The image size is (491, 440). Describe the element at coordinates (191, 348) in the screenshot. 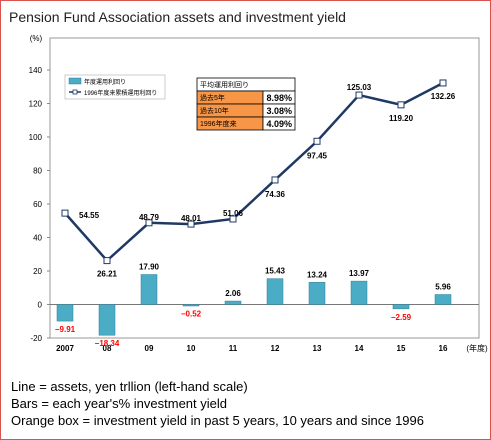

I see `x-tick-label: 10` at that location.